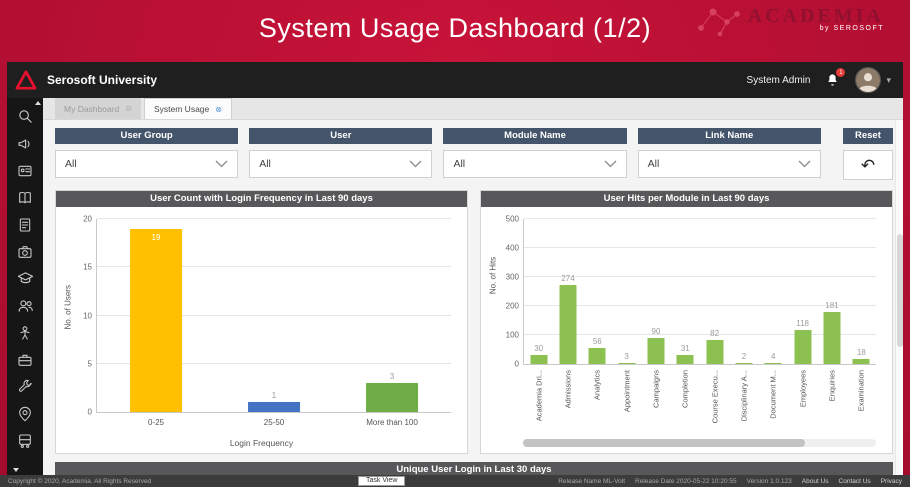 This screenshot has height=487, width=910. I want to click on bar-value-label: 118, so click(802, 323).